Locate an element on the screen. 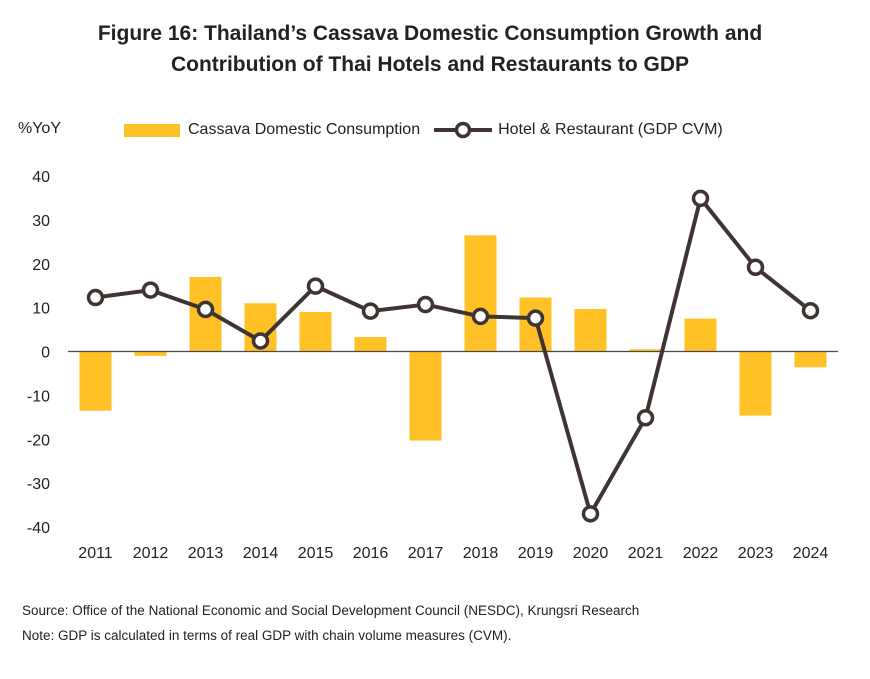  bar-cassava-2024 is located at coordinates (810, 359).